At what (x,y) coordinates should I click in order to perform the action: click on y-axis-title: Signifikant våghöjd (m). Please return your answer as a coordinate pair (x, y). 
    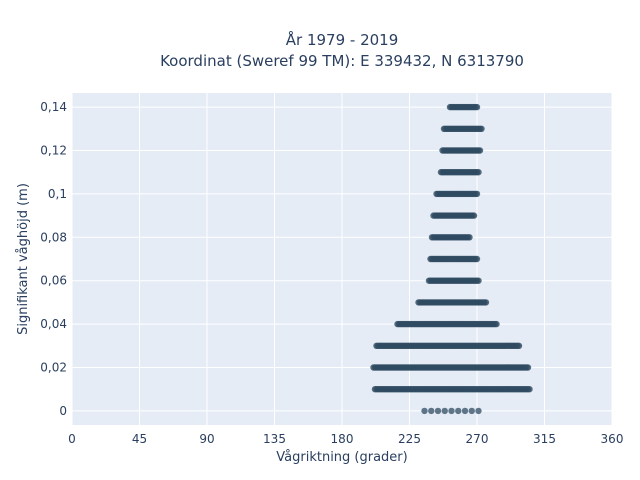
    Looking at the image, I should click on (23, 259).